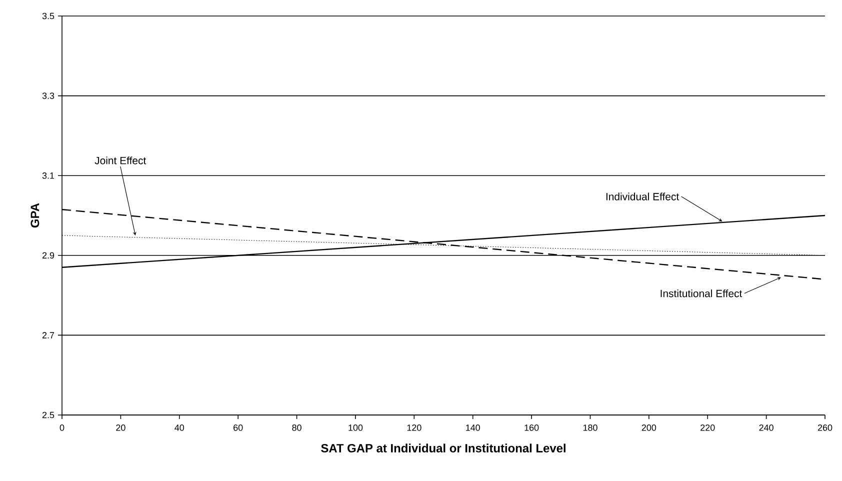 This screenshot has width=842, height=481. What do you see at coordinates (120, 160) in the screenshot?
I see `annotation: Joint Effect` at bounding box center [120, 160].